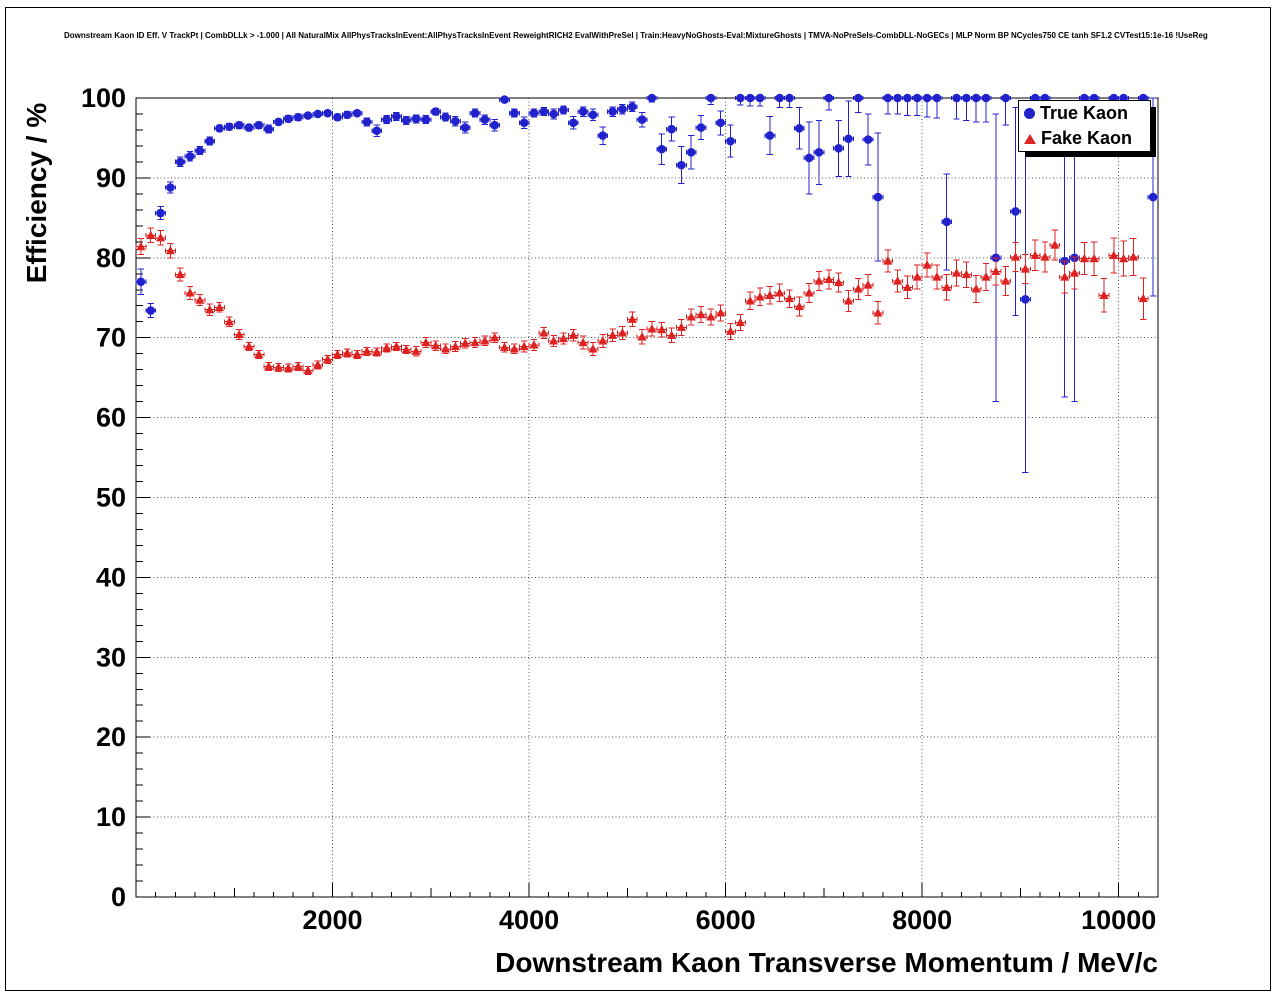 The height and width of the screenshot is (996, 1276). I want to click on legend-item-fake-kaon: Fake Kaon, so click(1084, 138).